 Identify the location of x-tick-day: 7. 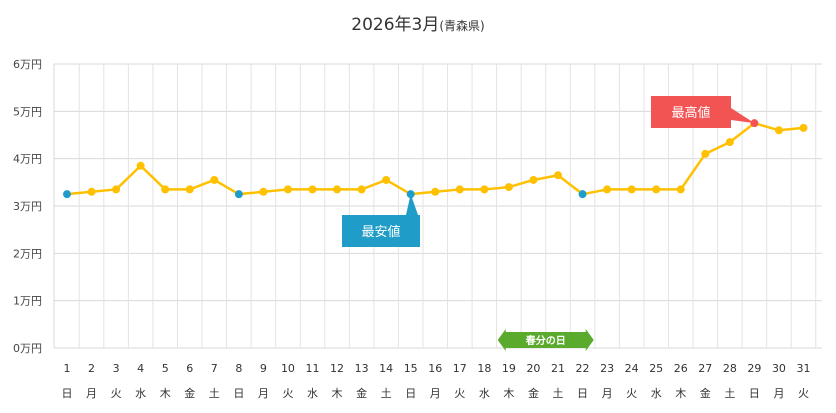
(214, 368).